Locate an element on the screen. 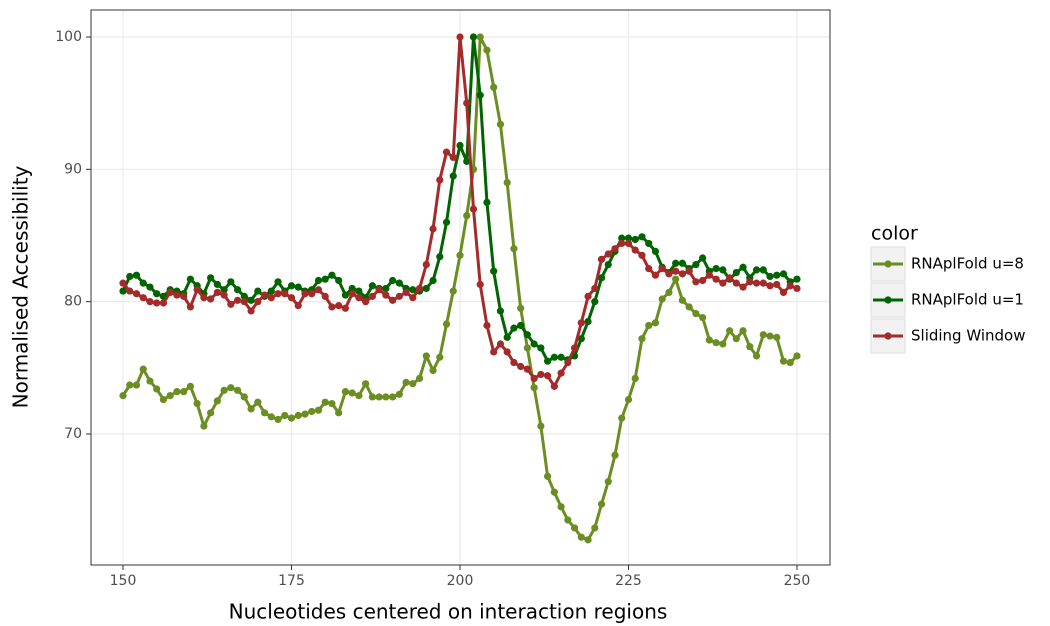 Image resolution: width=1050 pixels, height=626 pixels. x-tick-label: 200 is located at coordinates (460, 581).